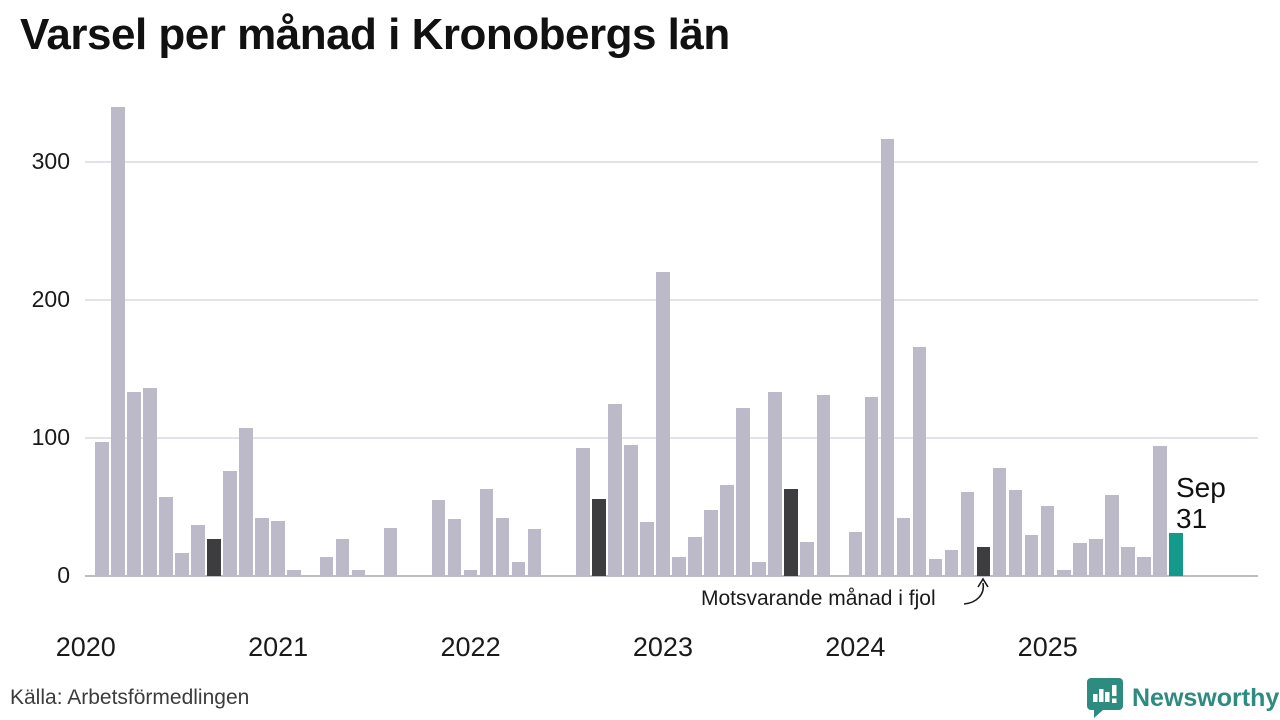 The height and width of the screenshot is (720, 1280). Describe the element at coordinates (671, 300) in the screenshot. I see `gridline-y200` at that location.